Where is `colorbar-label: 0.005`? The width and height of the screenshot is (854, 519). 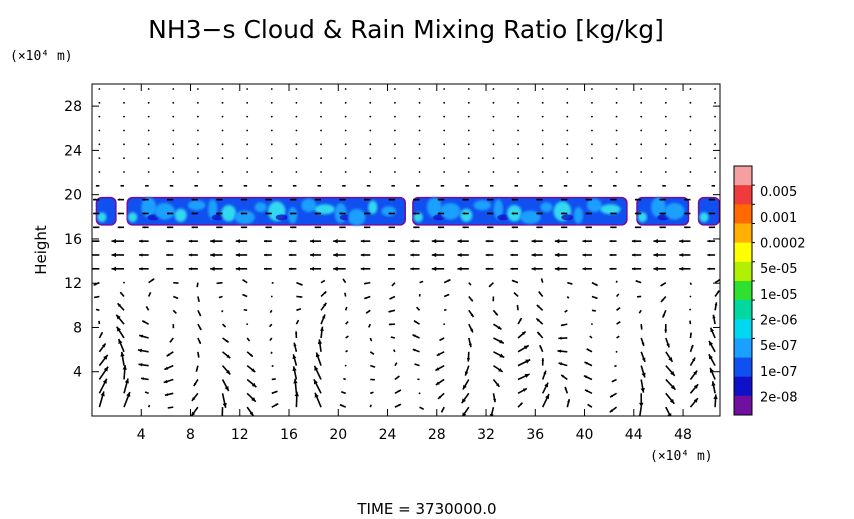 colorbar-label: 0.005 is located at coordinates (778, 192).